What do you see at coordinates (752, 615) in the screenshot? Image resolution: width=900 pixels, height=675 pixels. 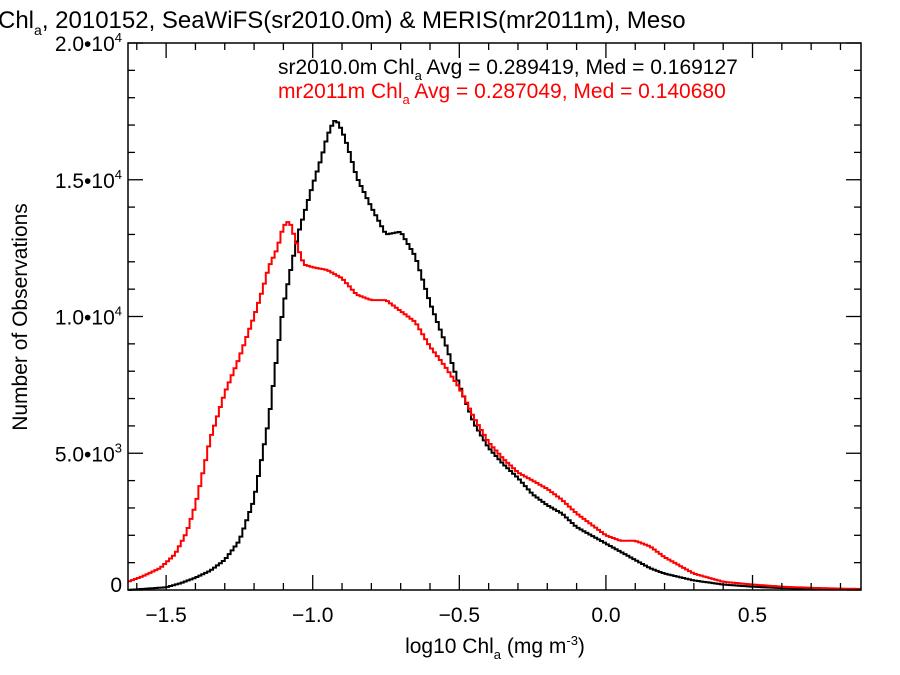 I see `x-tick-label: 0.5` at bounding box center [752, 615].